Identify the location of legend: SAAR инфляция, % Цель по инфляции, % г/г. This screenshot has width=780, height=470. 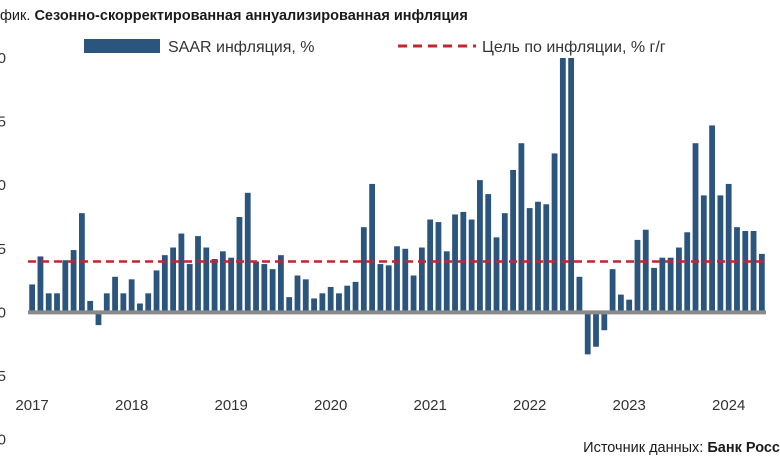
(375, 47).